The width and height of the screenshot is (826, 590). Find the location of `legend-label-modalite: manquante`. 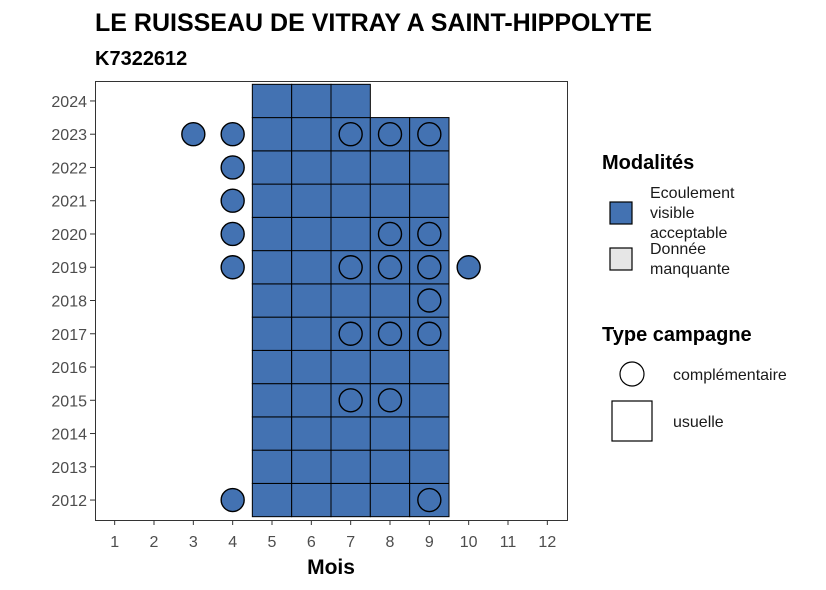

legend-label-modalite: manquante is located at coordinates (690, 269).